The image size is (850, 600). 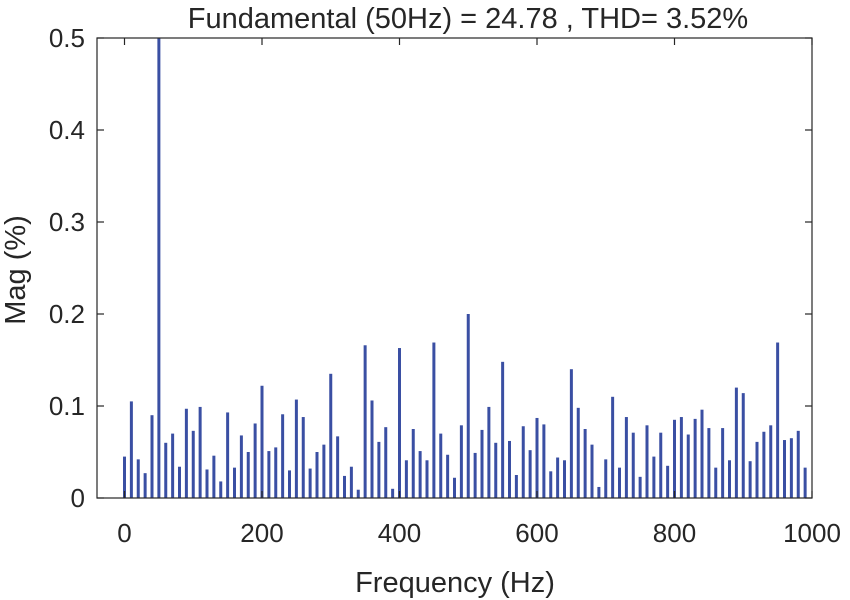 I want to click on bar-640hz, so click(x=564, y=479).